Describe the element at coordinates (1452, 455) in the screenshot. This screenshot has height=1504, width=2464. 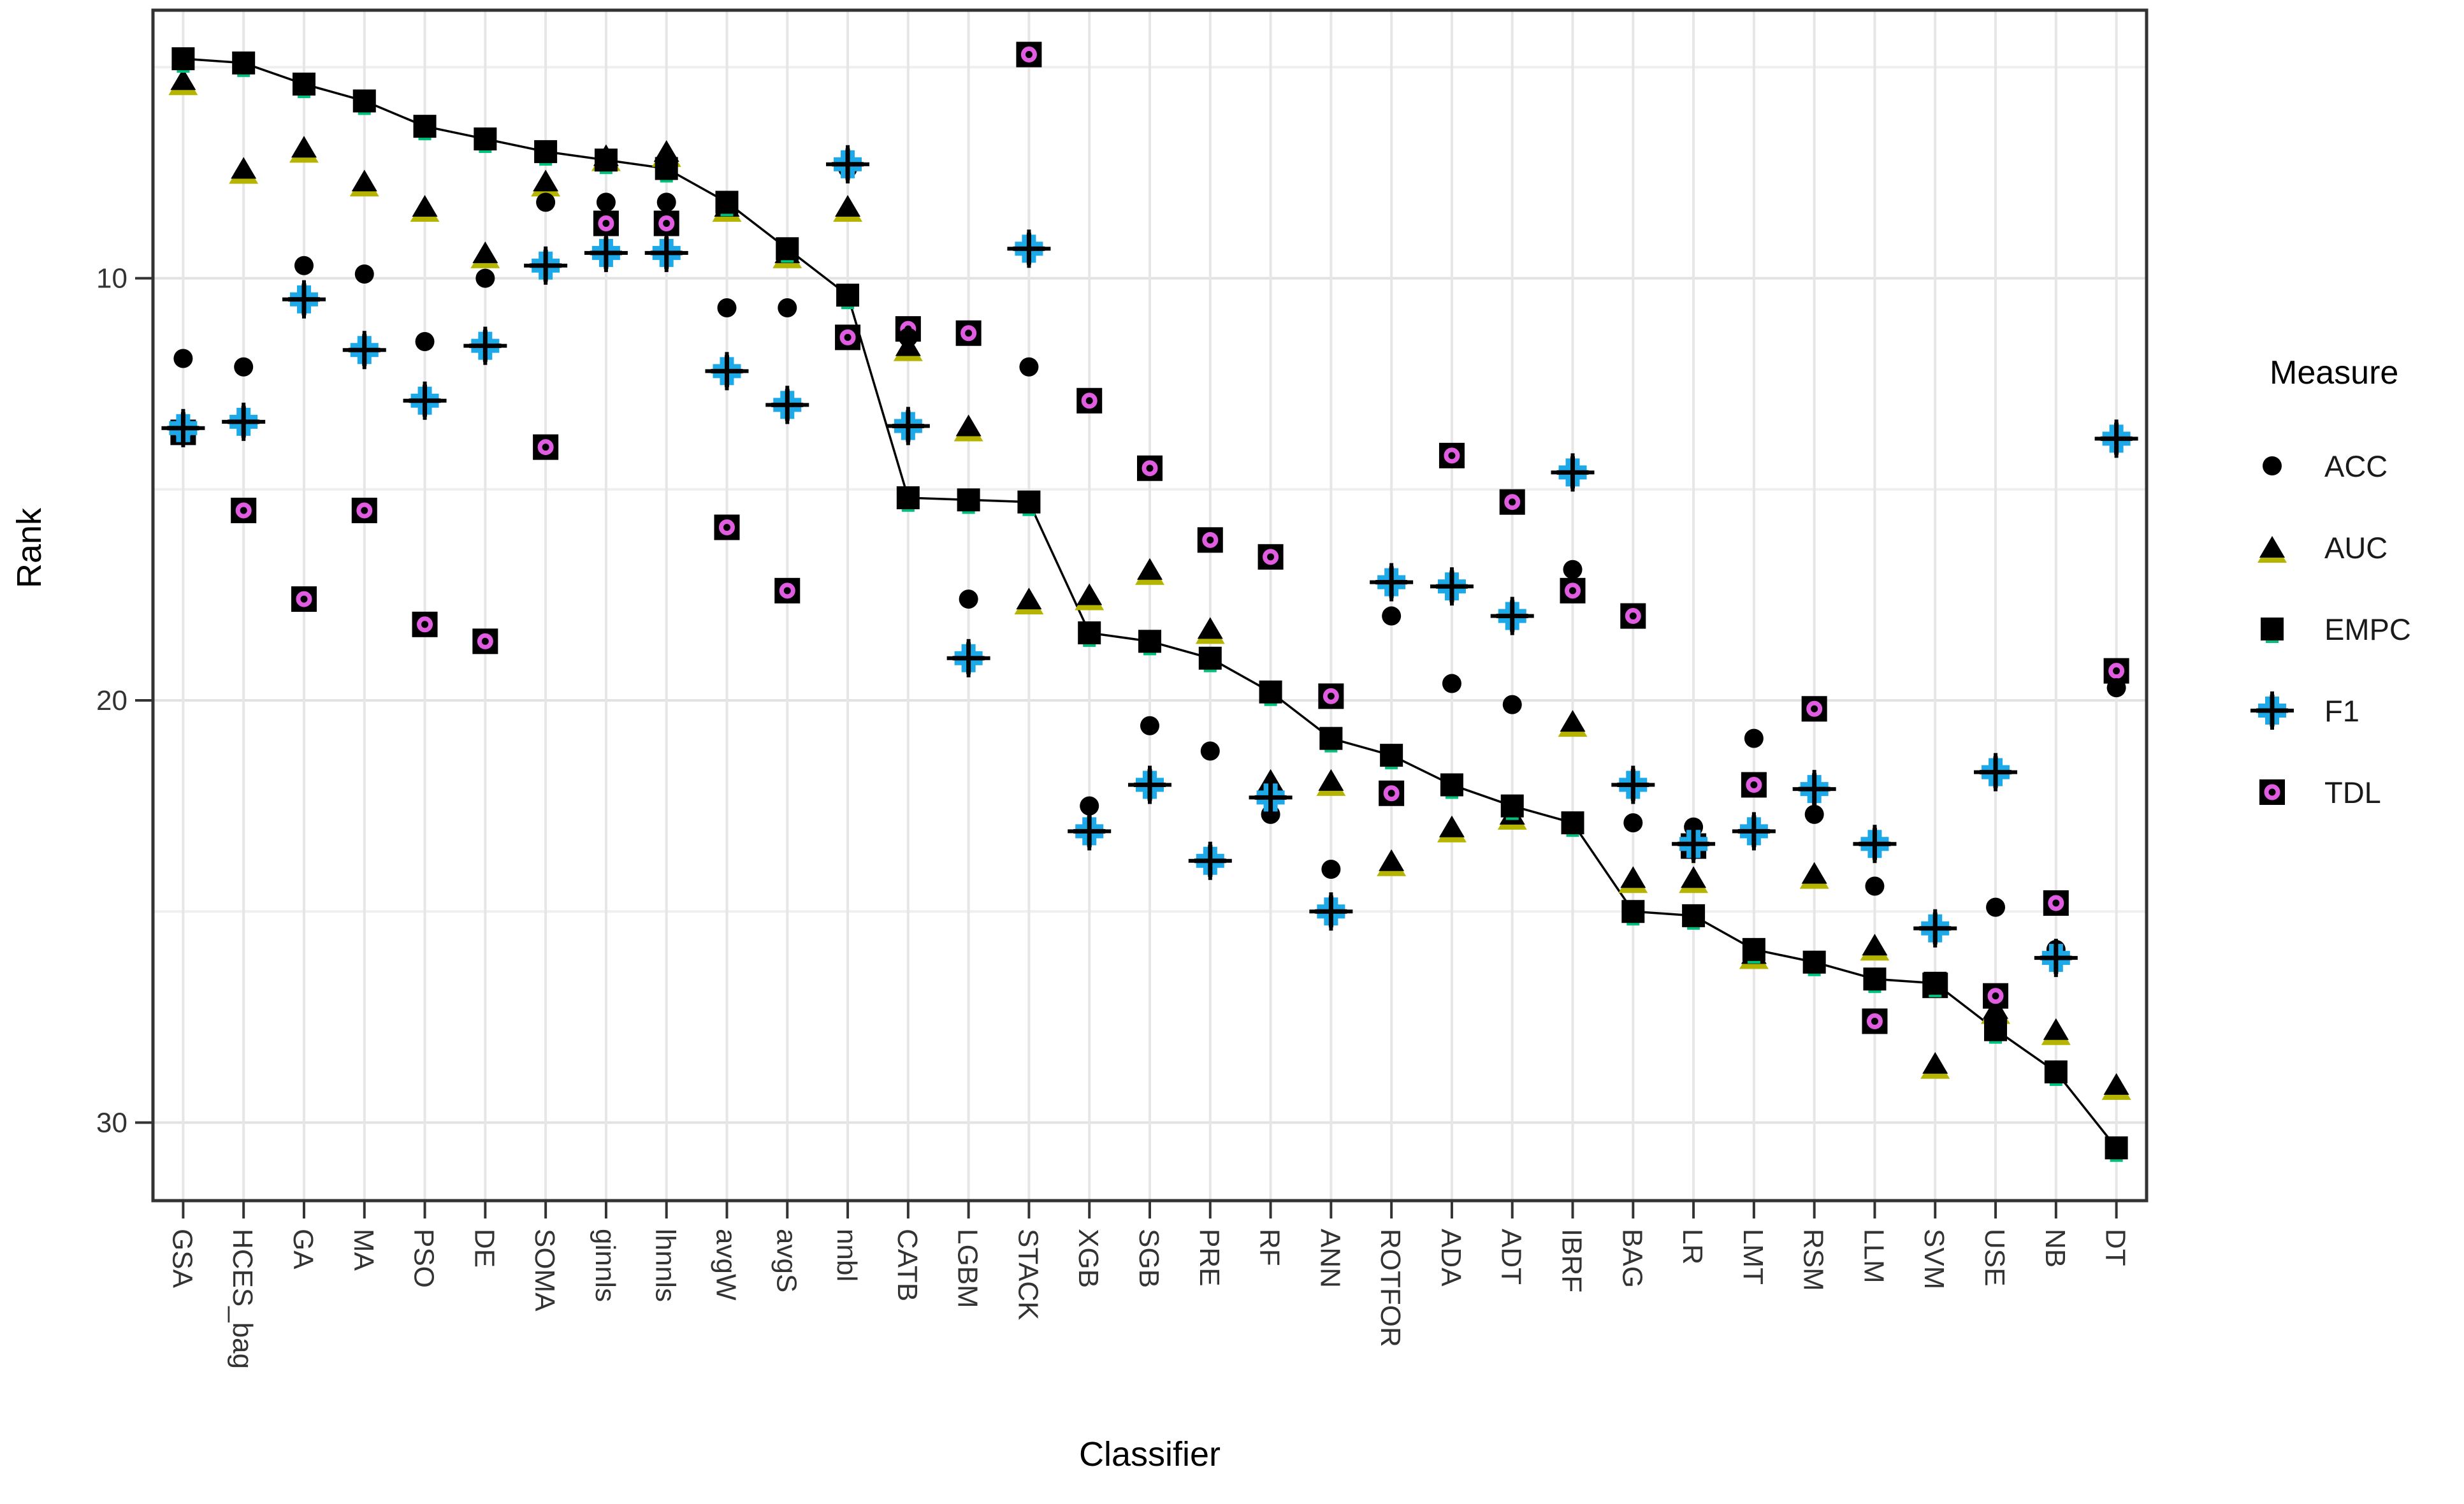
I see `data-point-TDL-ADA` at that location.